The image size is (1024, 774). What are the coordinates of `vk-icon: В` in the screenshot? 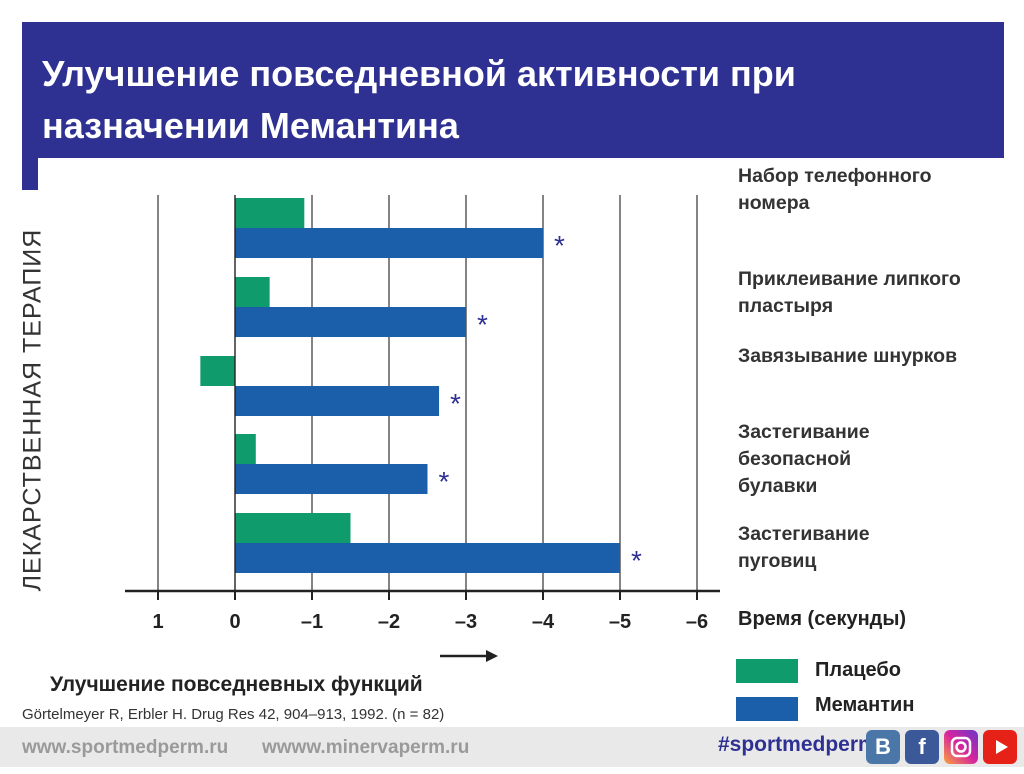 It's located at (883, 747).